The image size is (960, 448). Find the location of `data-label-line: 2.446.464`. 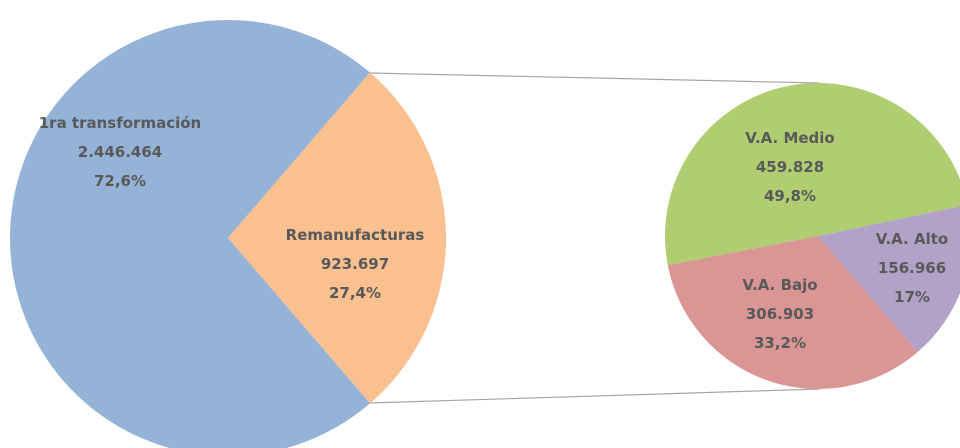

data-label-line: 2.446.464 is located at coordinates (120, 152).